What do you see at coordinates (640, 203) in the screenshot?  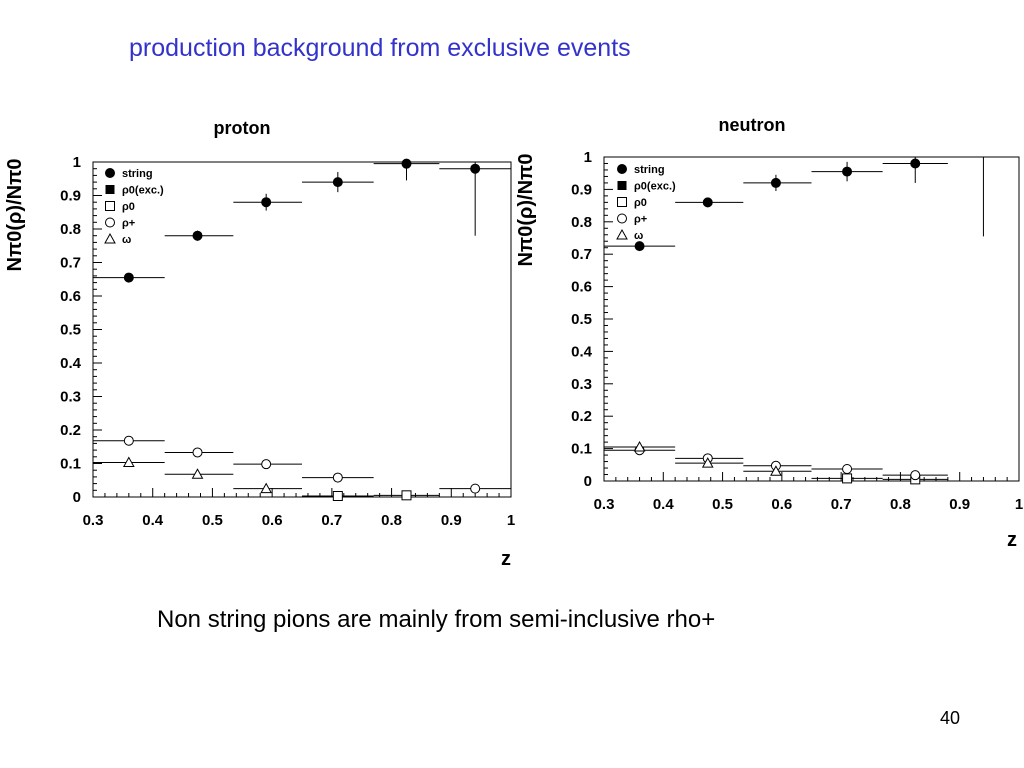 I see `legend-label: ρ0` at bounding box center [640, 203].